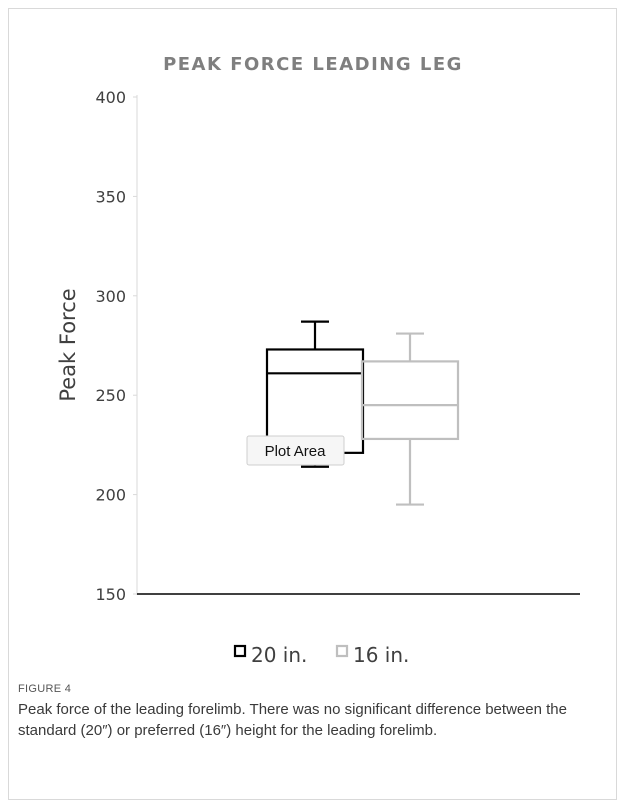 The height and width of the screenshot is (805, 625). I want to click on legend-label: 16 in., so click(381, 655).